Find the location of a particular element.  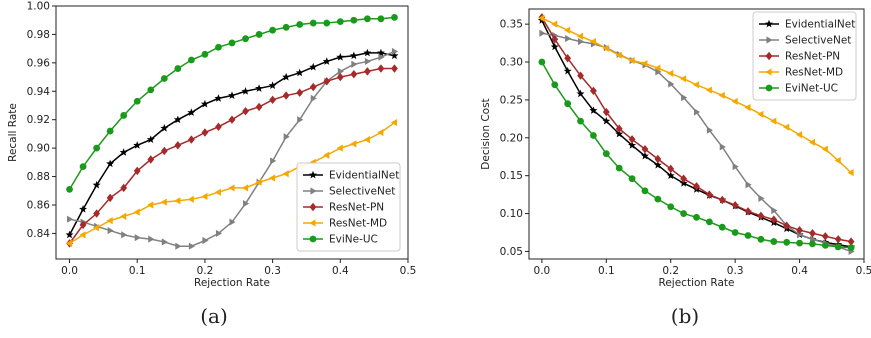

legend-label: ResNet-MD is located at coordinates (814, 73).